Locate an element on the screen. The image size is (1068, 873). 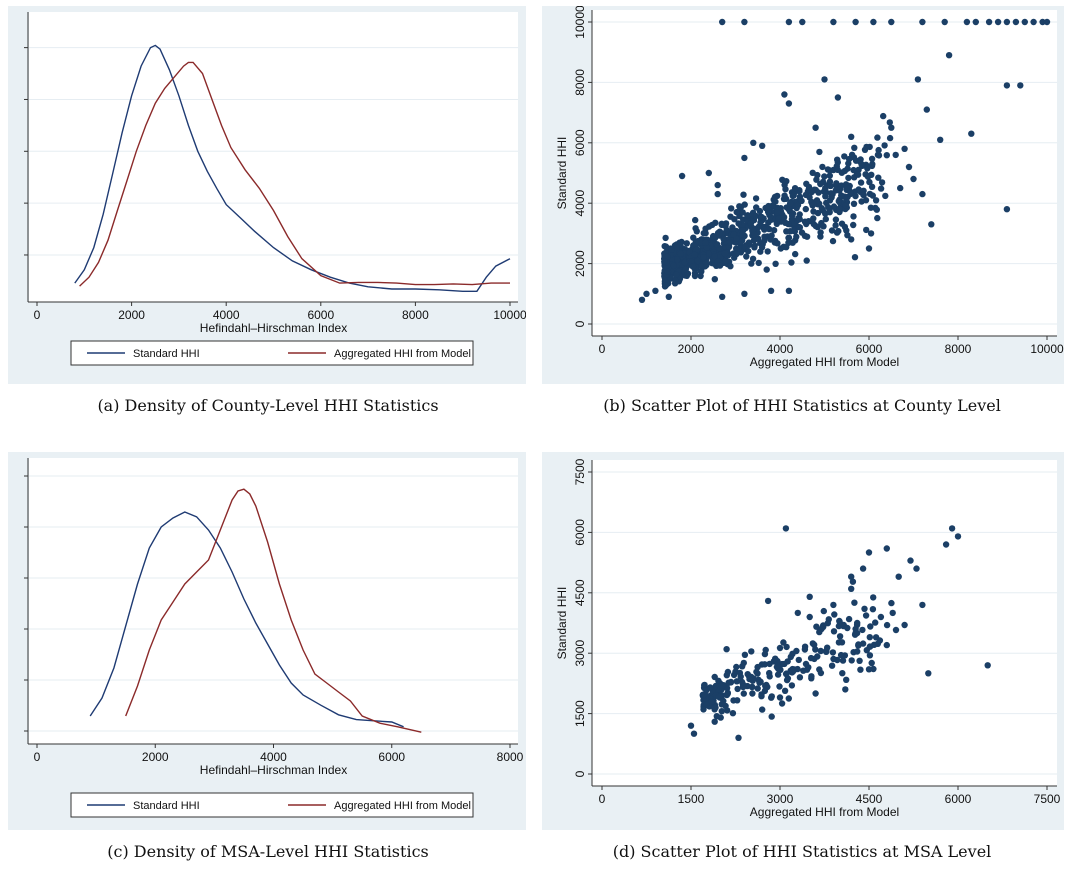
y-tick-label: 3000 is located at coordinates (580, 653).